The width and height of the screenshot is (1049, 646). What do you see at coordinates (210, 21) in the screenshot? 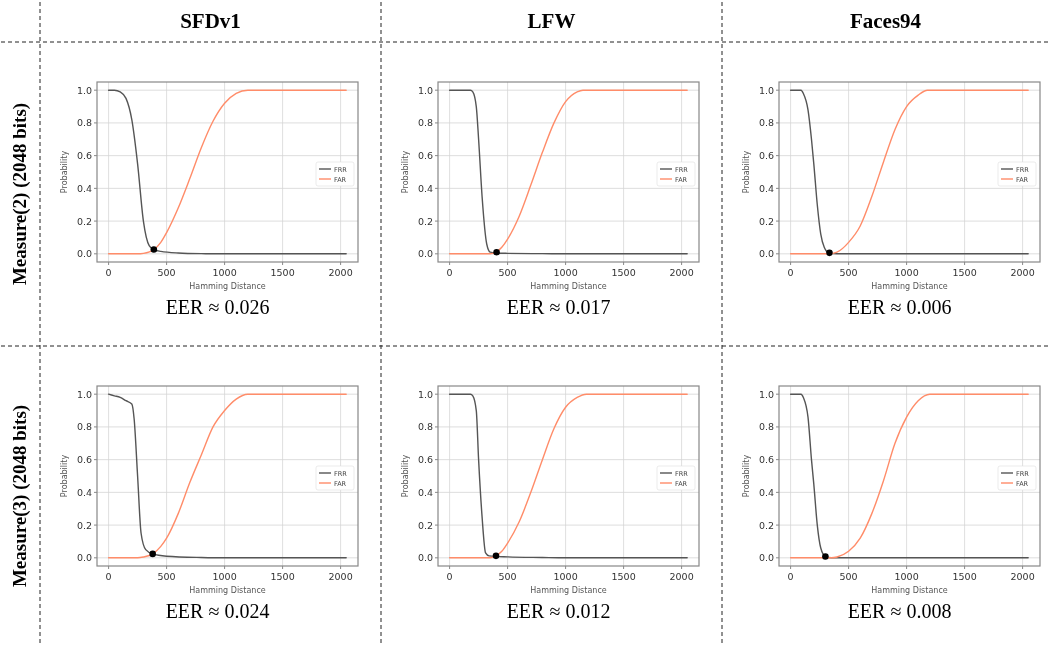
I see `chart-title: SFDv1` at bounding box center [210, 21].